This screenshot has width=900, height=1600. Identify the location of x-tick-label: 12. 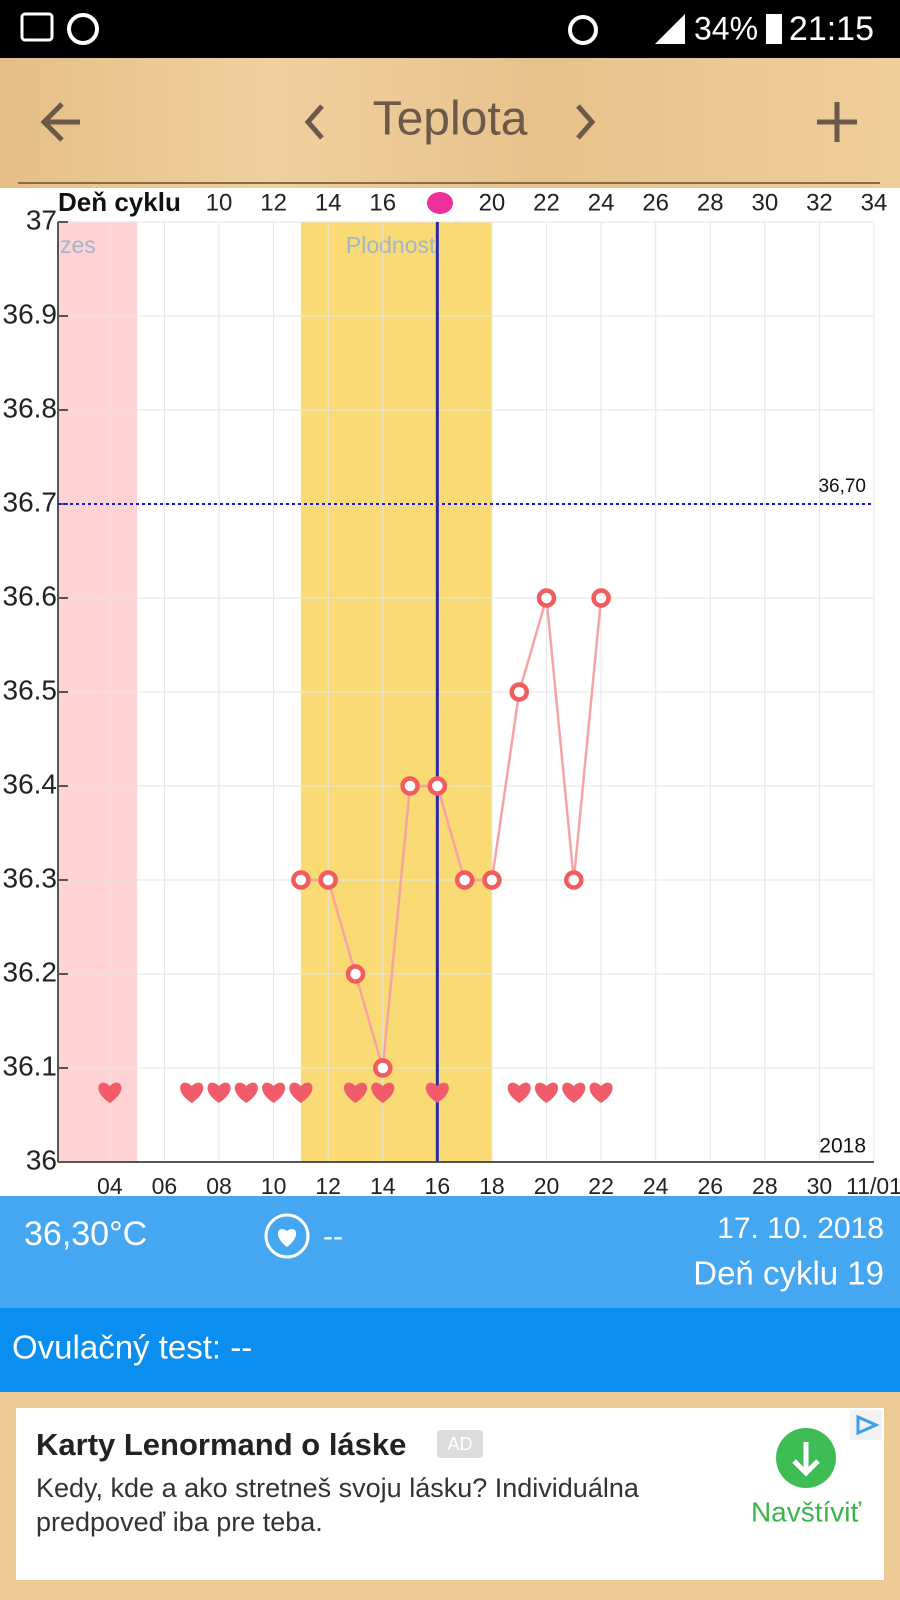
(328, 1186).